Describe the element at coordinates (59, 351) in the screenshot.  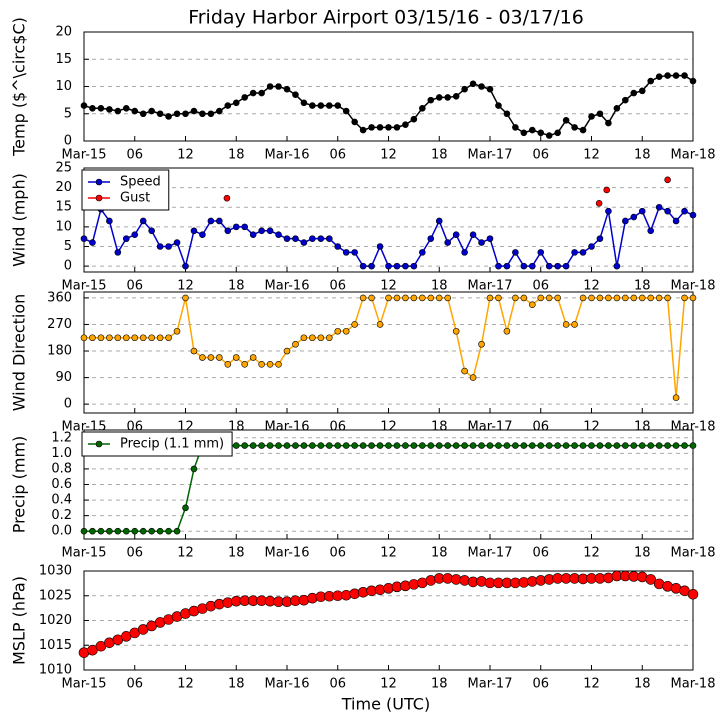
I see `y-tick-label: 180` at that location.